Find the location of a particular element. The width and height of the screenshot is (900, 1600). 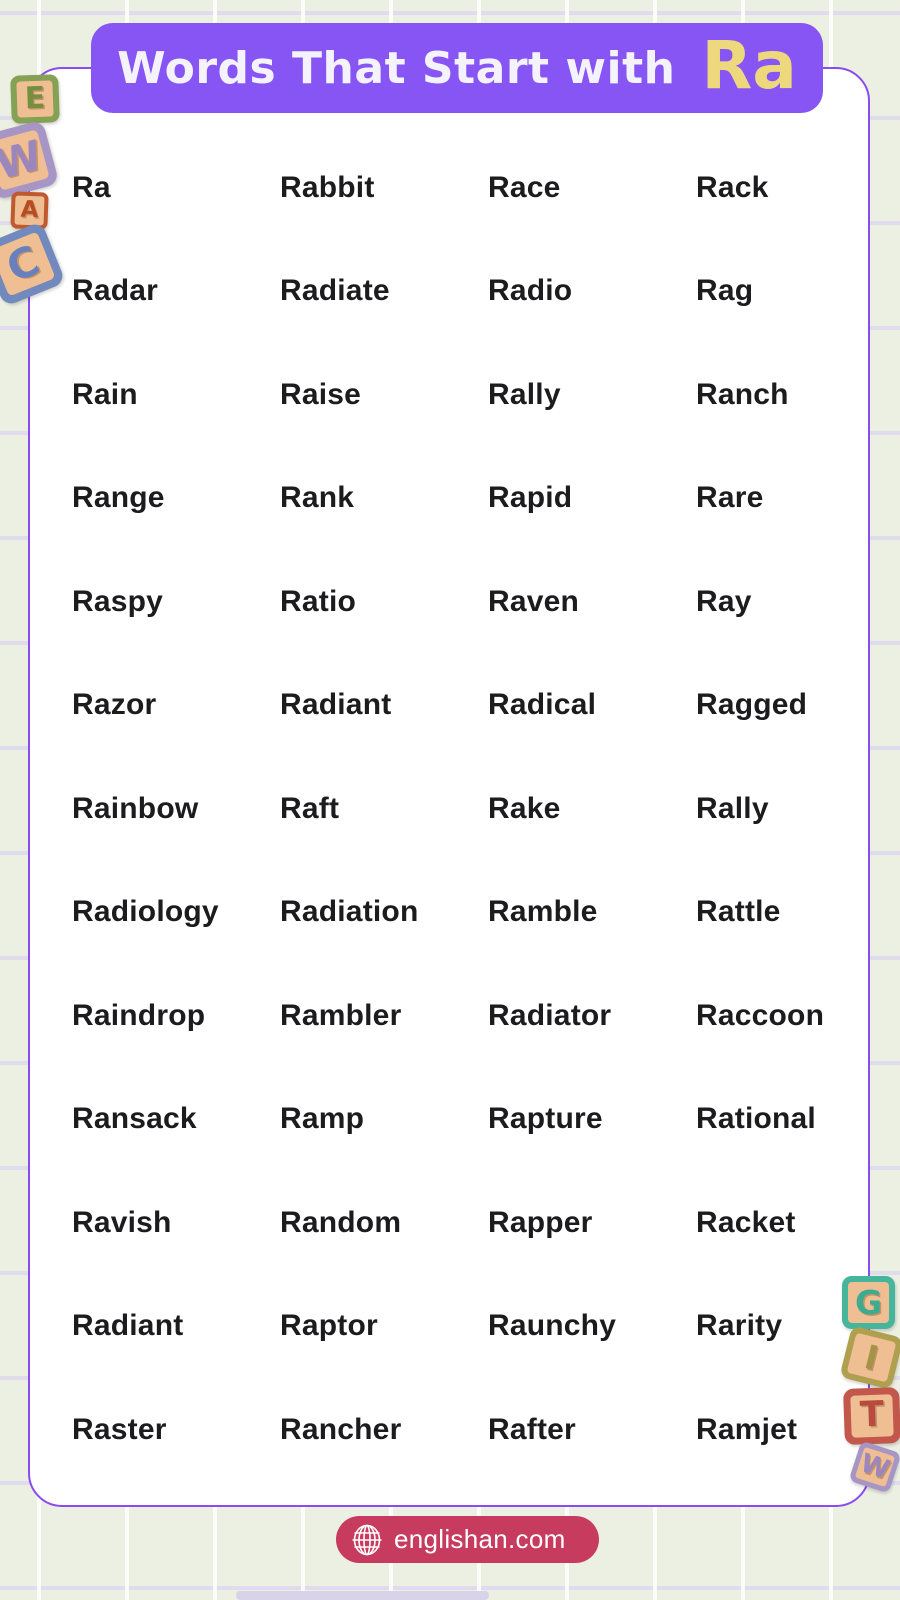

letter-block-a: A is located at coordinates (29, 210).